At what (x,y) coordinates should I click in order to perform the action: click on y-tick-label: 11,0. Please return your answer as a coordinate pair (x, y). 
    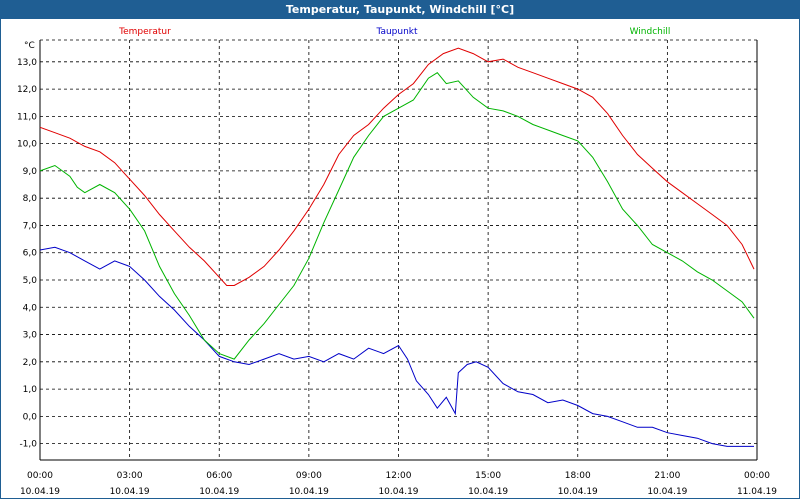
    Looking at the image, I should click on (27, 117).